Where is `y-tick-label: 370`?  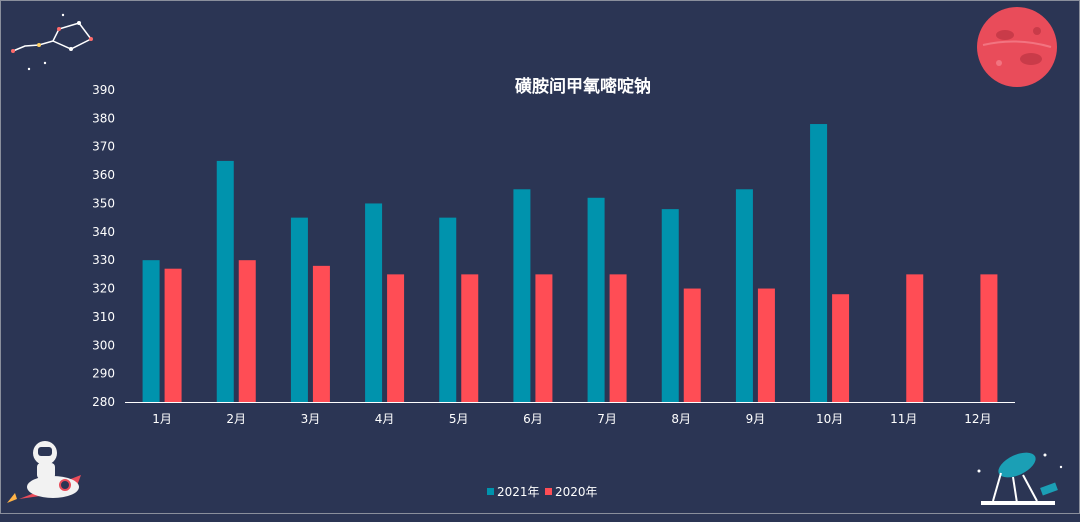
y-tick-label: 370 is located at coordinates (103, 147).